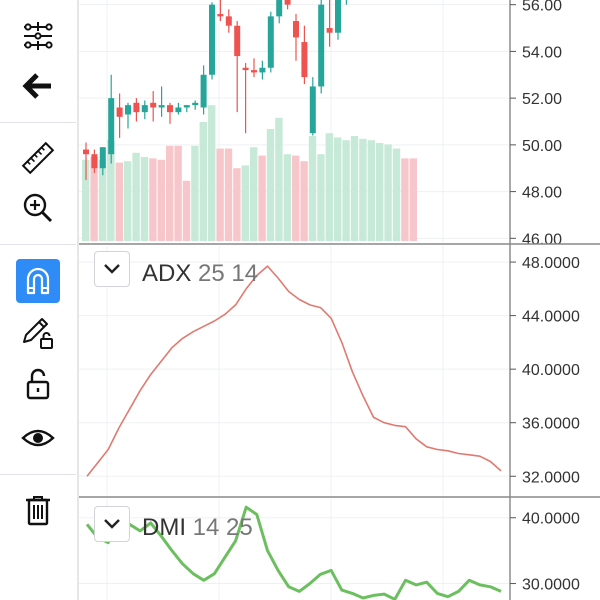 This screenshot has height=600, width=600. I want to click on dmi-series-line, so click(293, 552).